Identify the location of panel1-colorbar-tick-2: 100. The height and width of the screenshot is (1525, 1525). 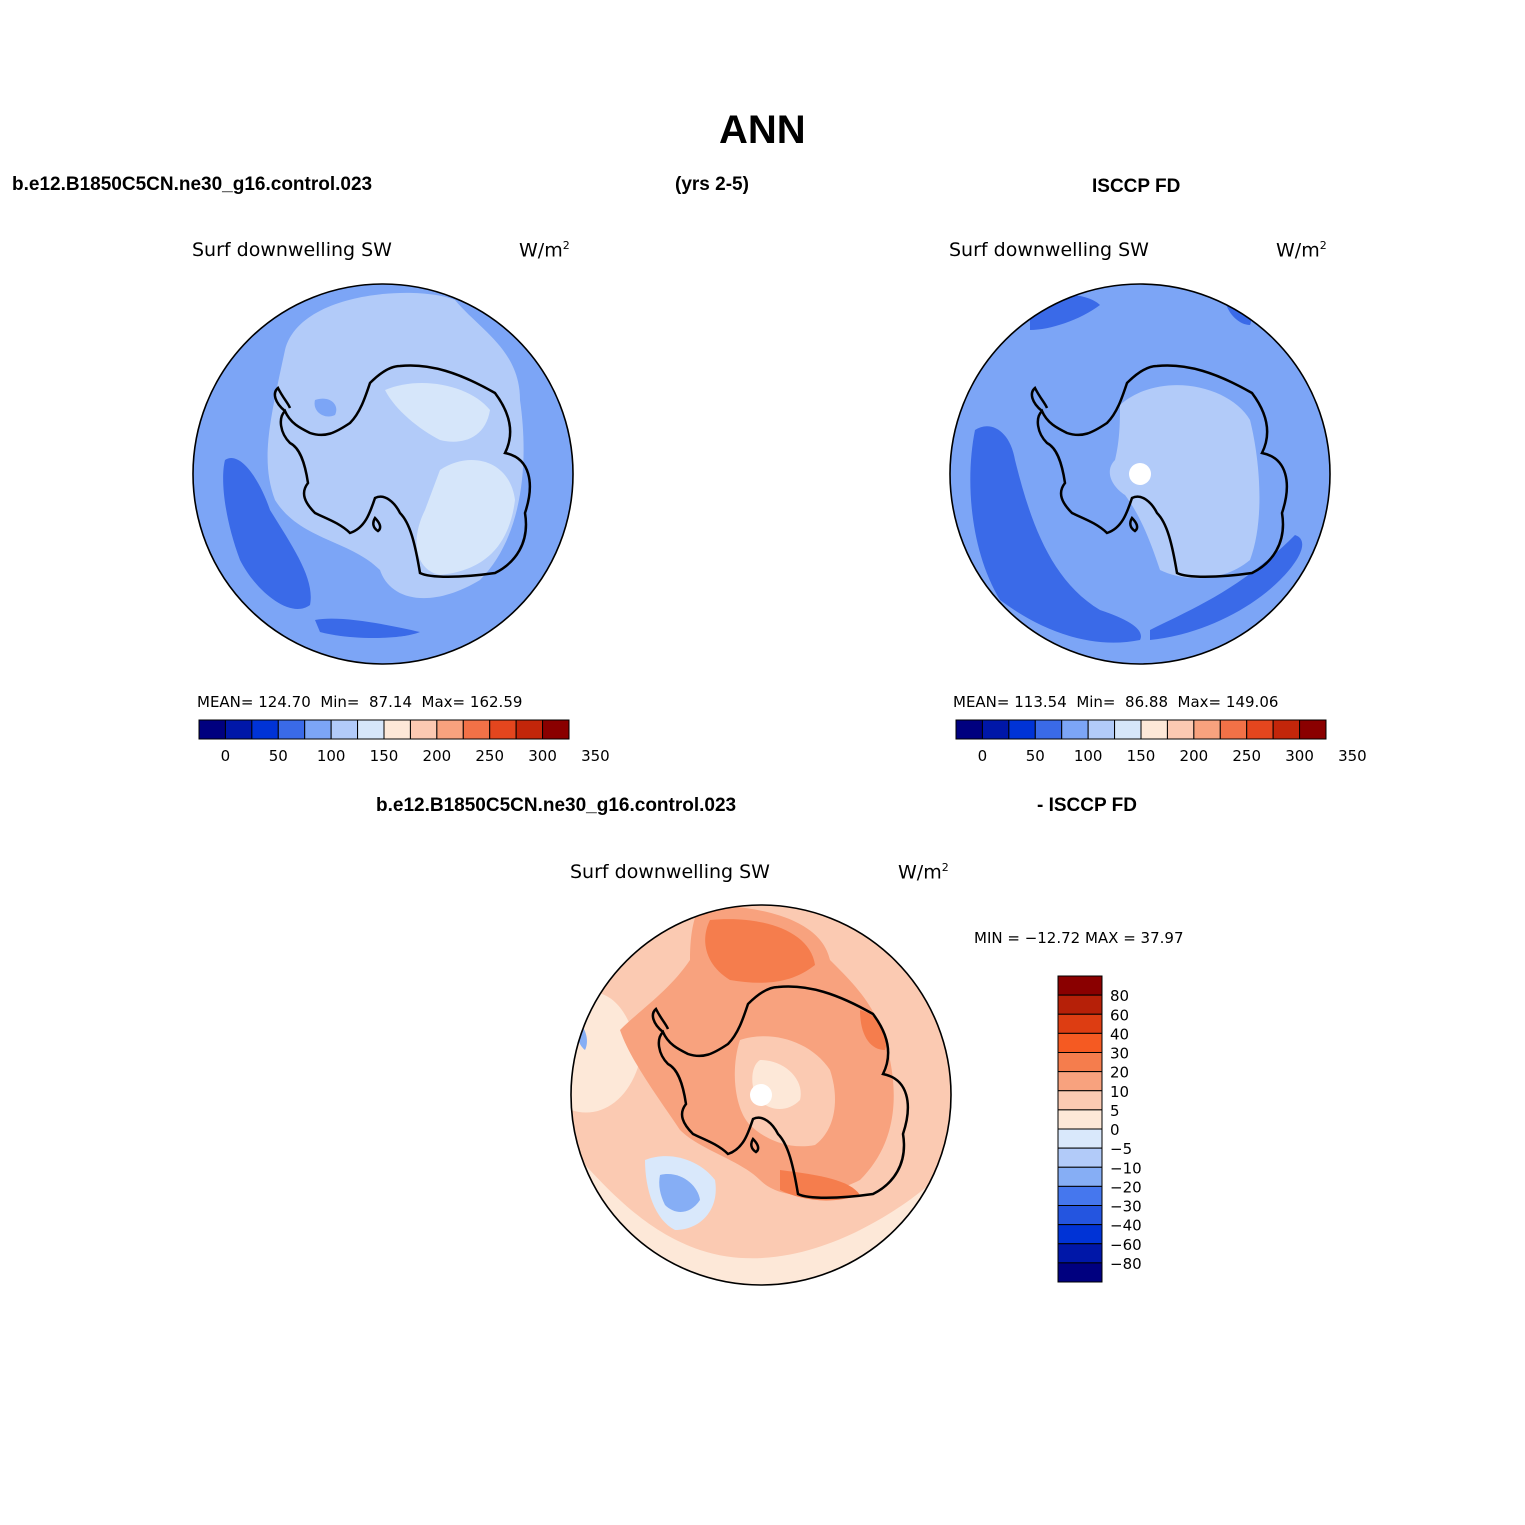
(331, 756).